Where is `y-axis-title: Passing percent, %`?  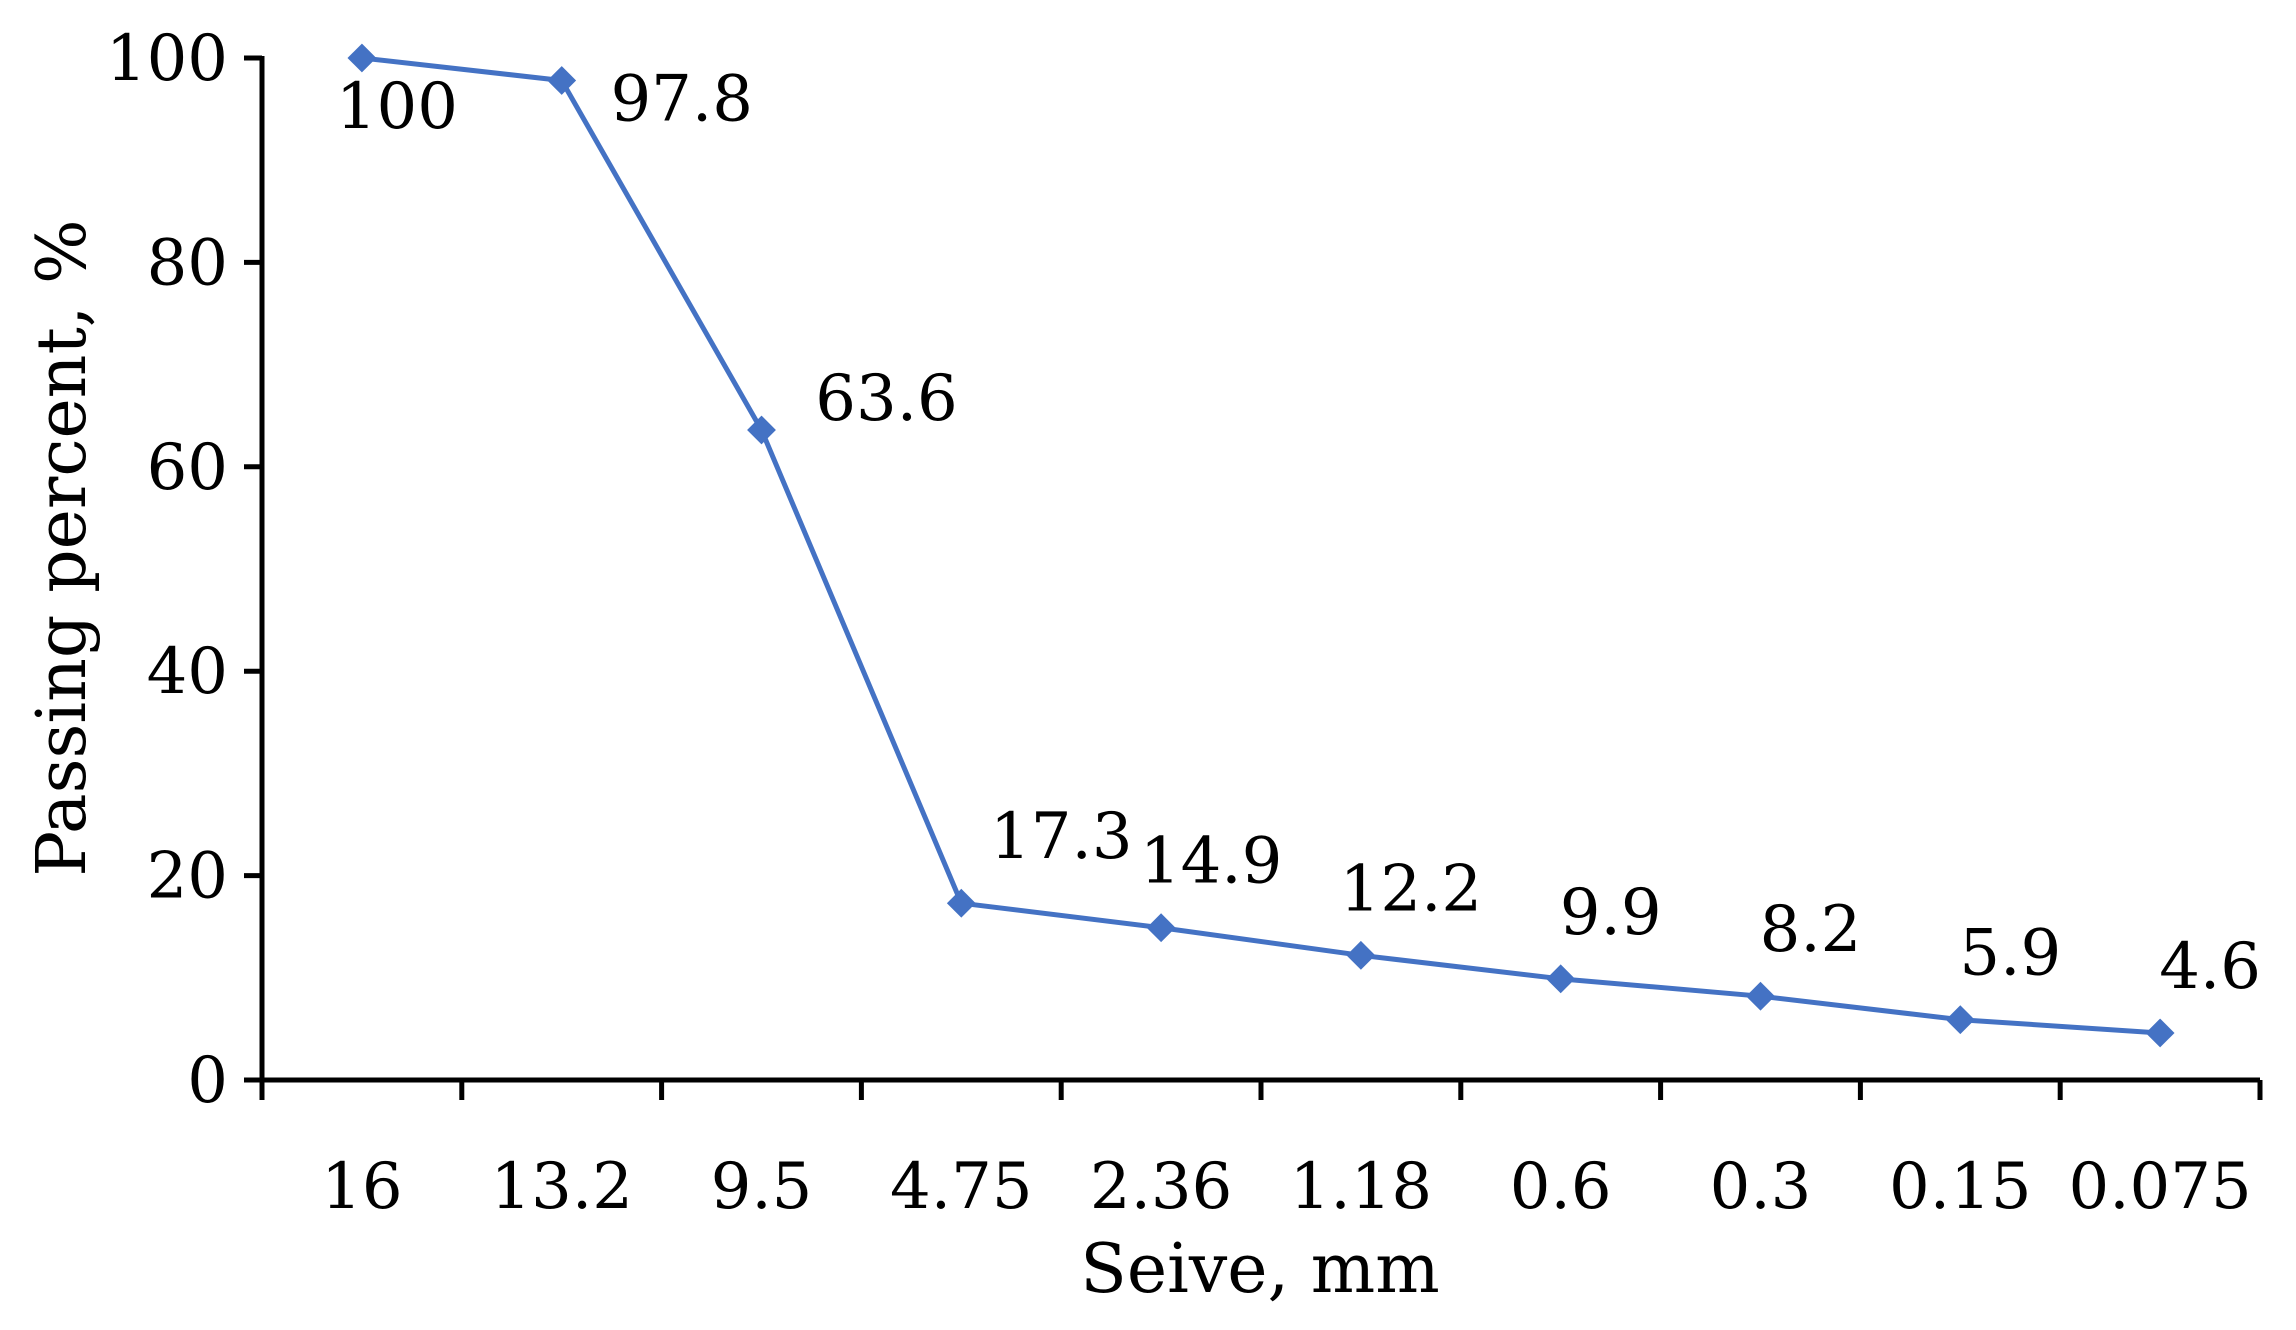 y-axis-title: Passing percent, % is located at coordinates (62, 547).